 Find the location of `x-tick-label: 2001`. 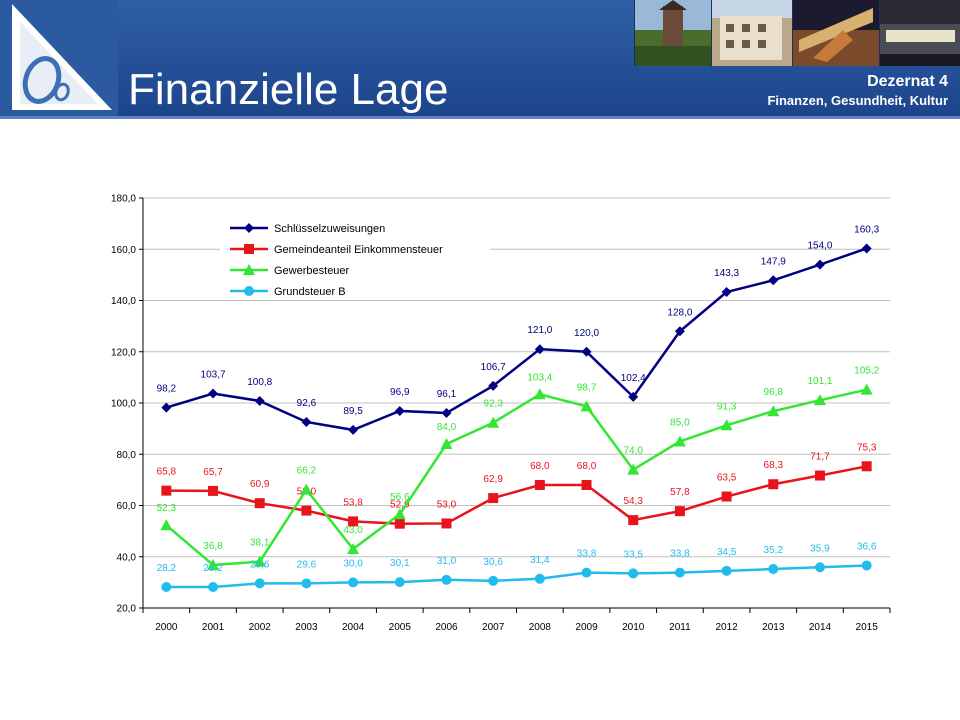

x-tick-label: 2001 is located at coordinates (213, 627).